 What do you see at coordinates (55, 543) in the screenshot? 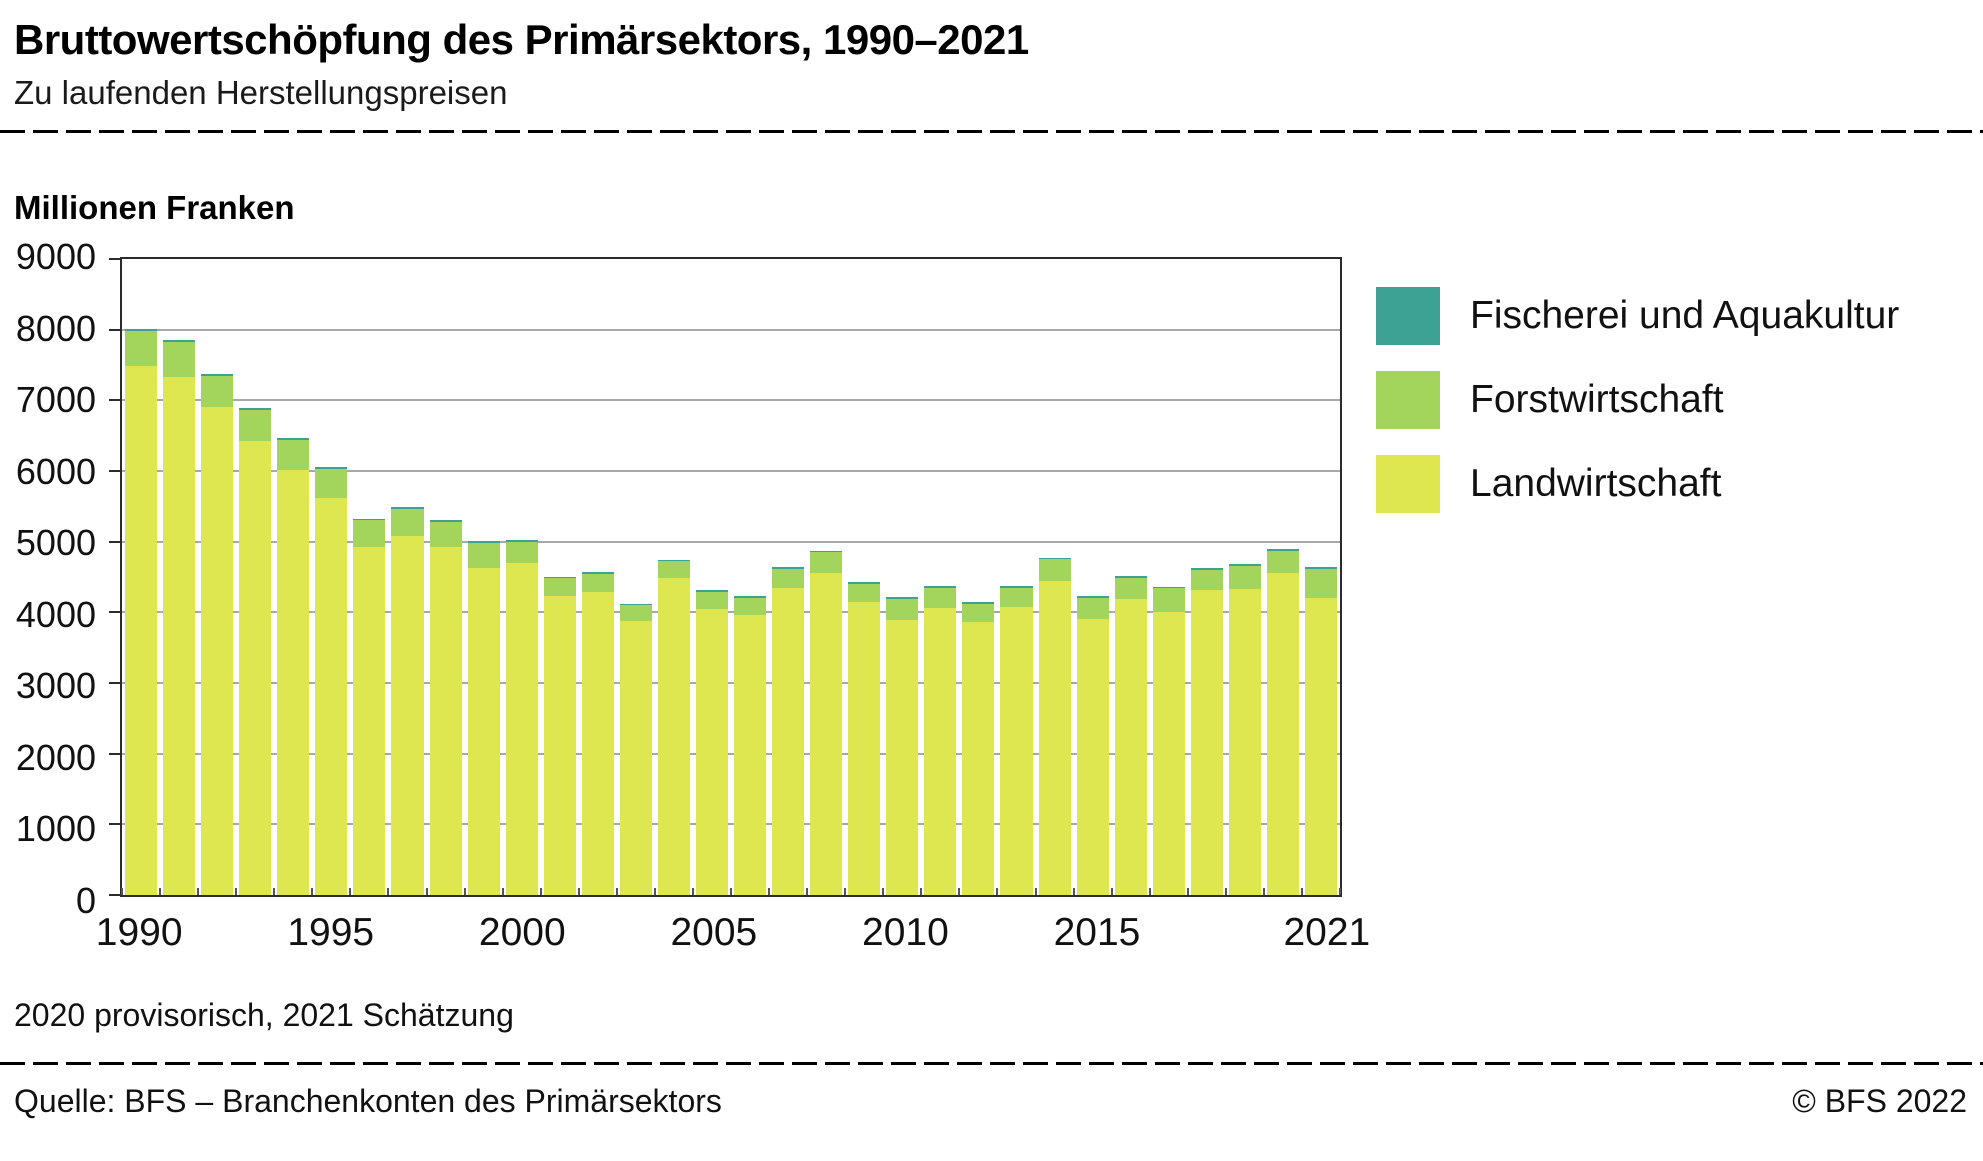
I see `y-tick-label: 5000` at bounding box center [55, 543].